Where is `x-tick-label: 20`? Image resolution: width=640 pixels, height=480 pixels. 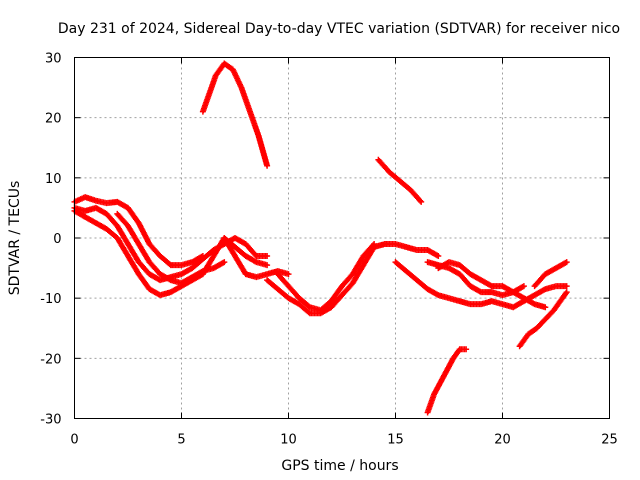 x-tick-label: 20 is located at coordinates (502, 440).